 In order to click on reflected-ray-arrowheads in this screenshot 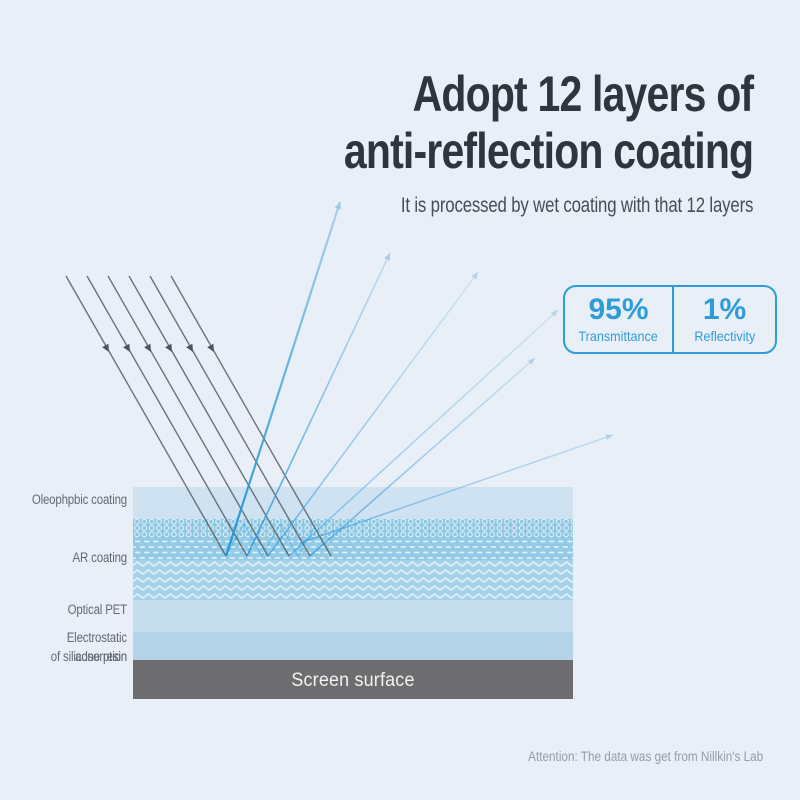, I will do `click(473, 321)`.